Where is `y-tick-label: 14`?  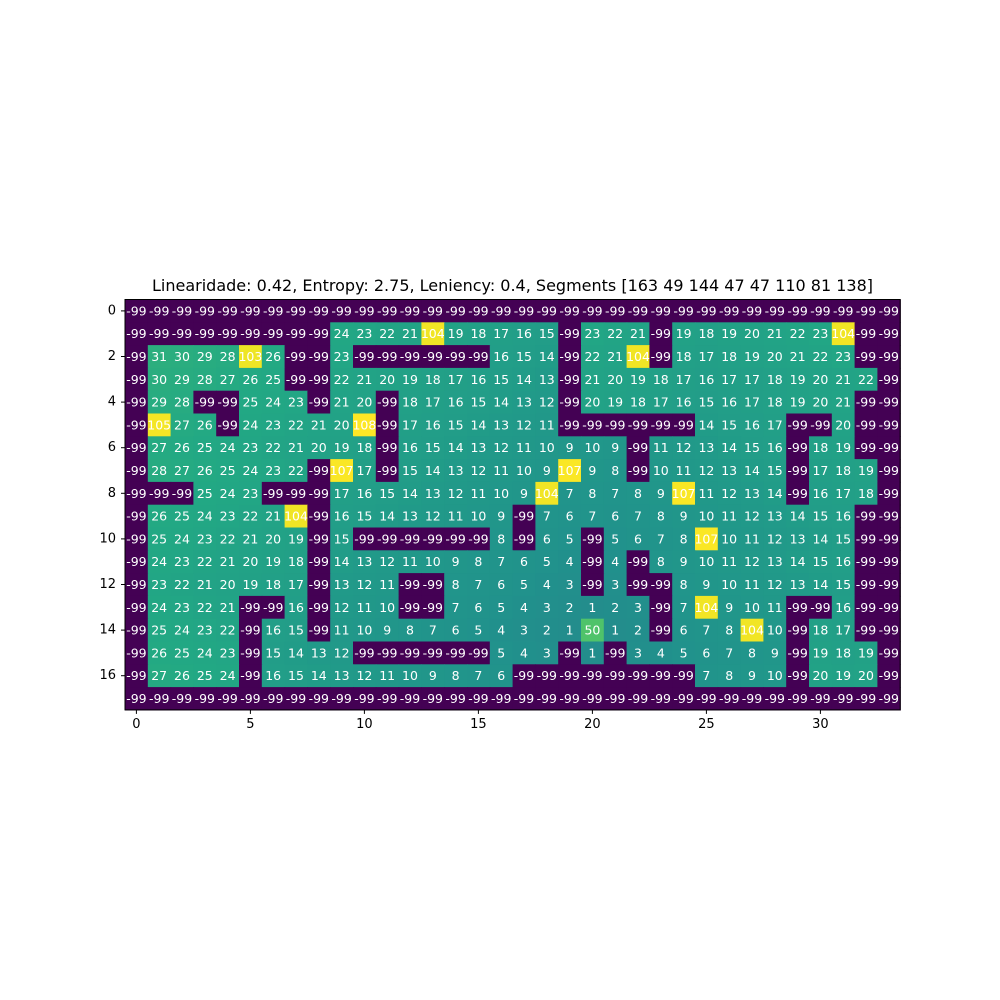
y-tick-label: 14 is located at coordinates (107, 630).